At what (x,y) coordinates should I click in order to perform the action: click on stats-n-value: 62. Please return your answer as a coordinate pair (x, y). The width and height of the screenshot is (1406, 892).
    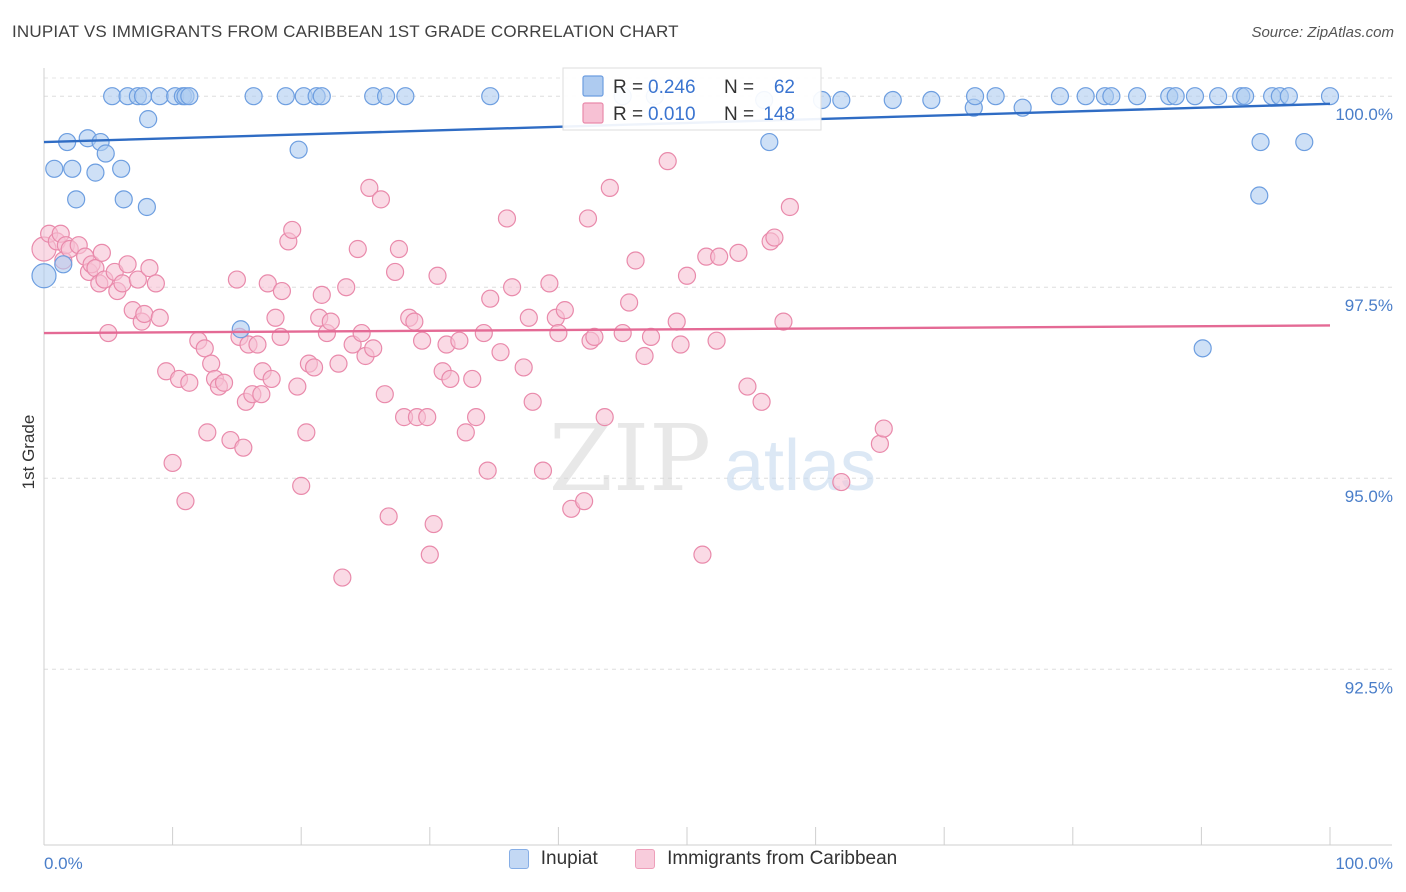
    Looking at the image, I should click on (784, 87).